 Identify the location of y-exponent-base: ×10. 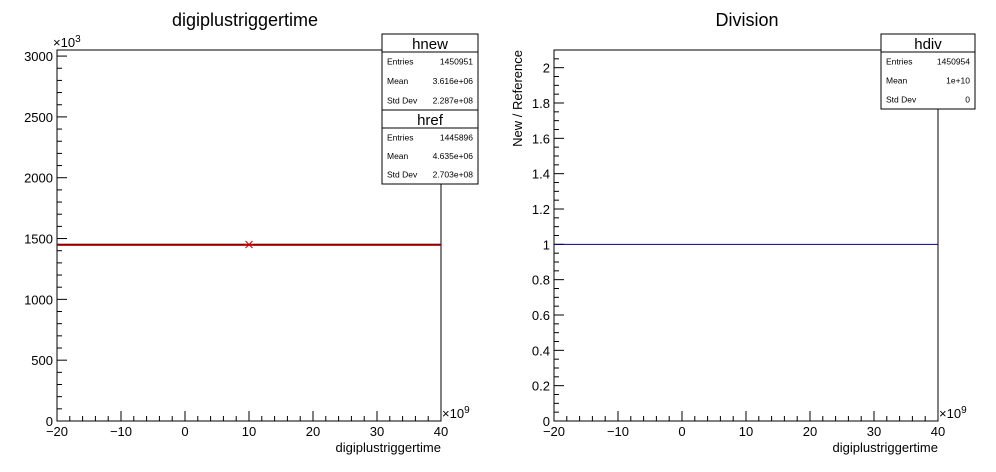
(64, 42).